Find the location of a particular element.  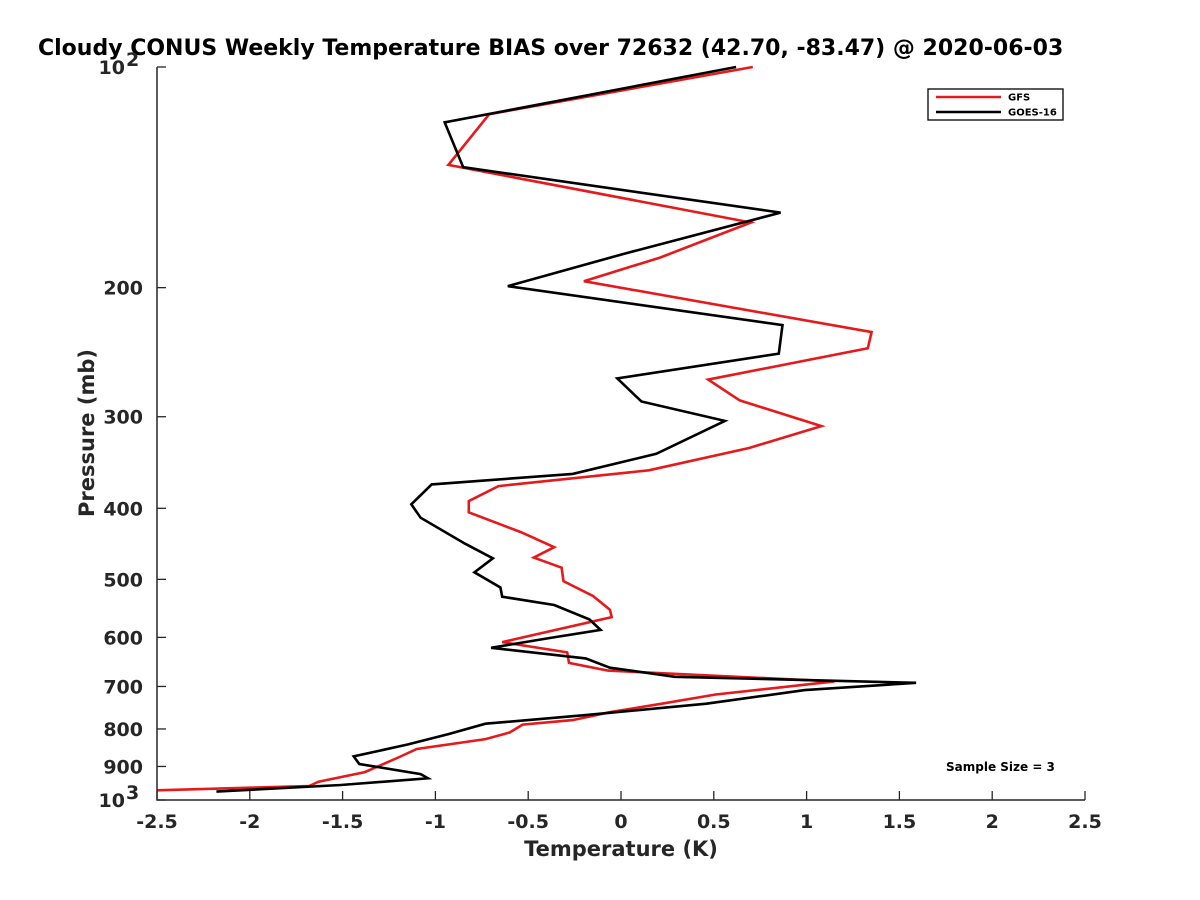

legend-box is located at coordinates (995, 104).